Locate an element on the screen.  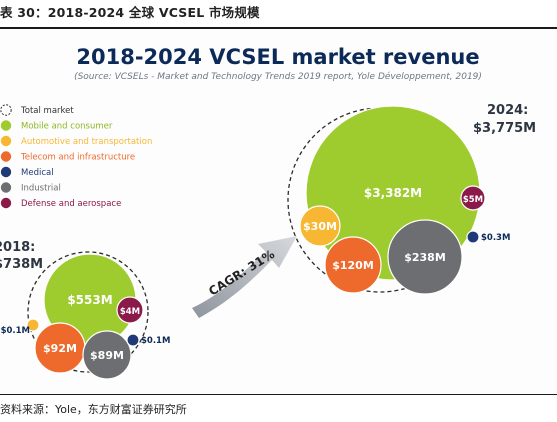
value-label-telecom: $92M is located at coordinates (60, 348).